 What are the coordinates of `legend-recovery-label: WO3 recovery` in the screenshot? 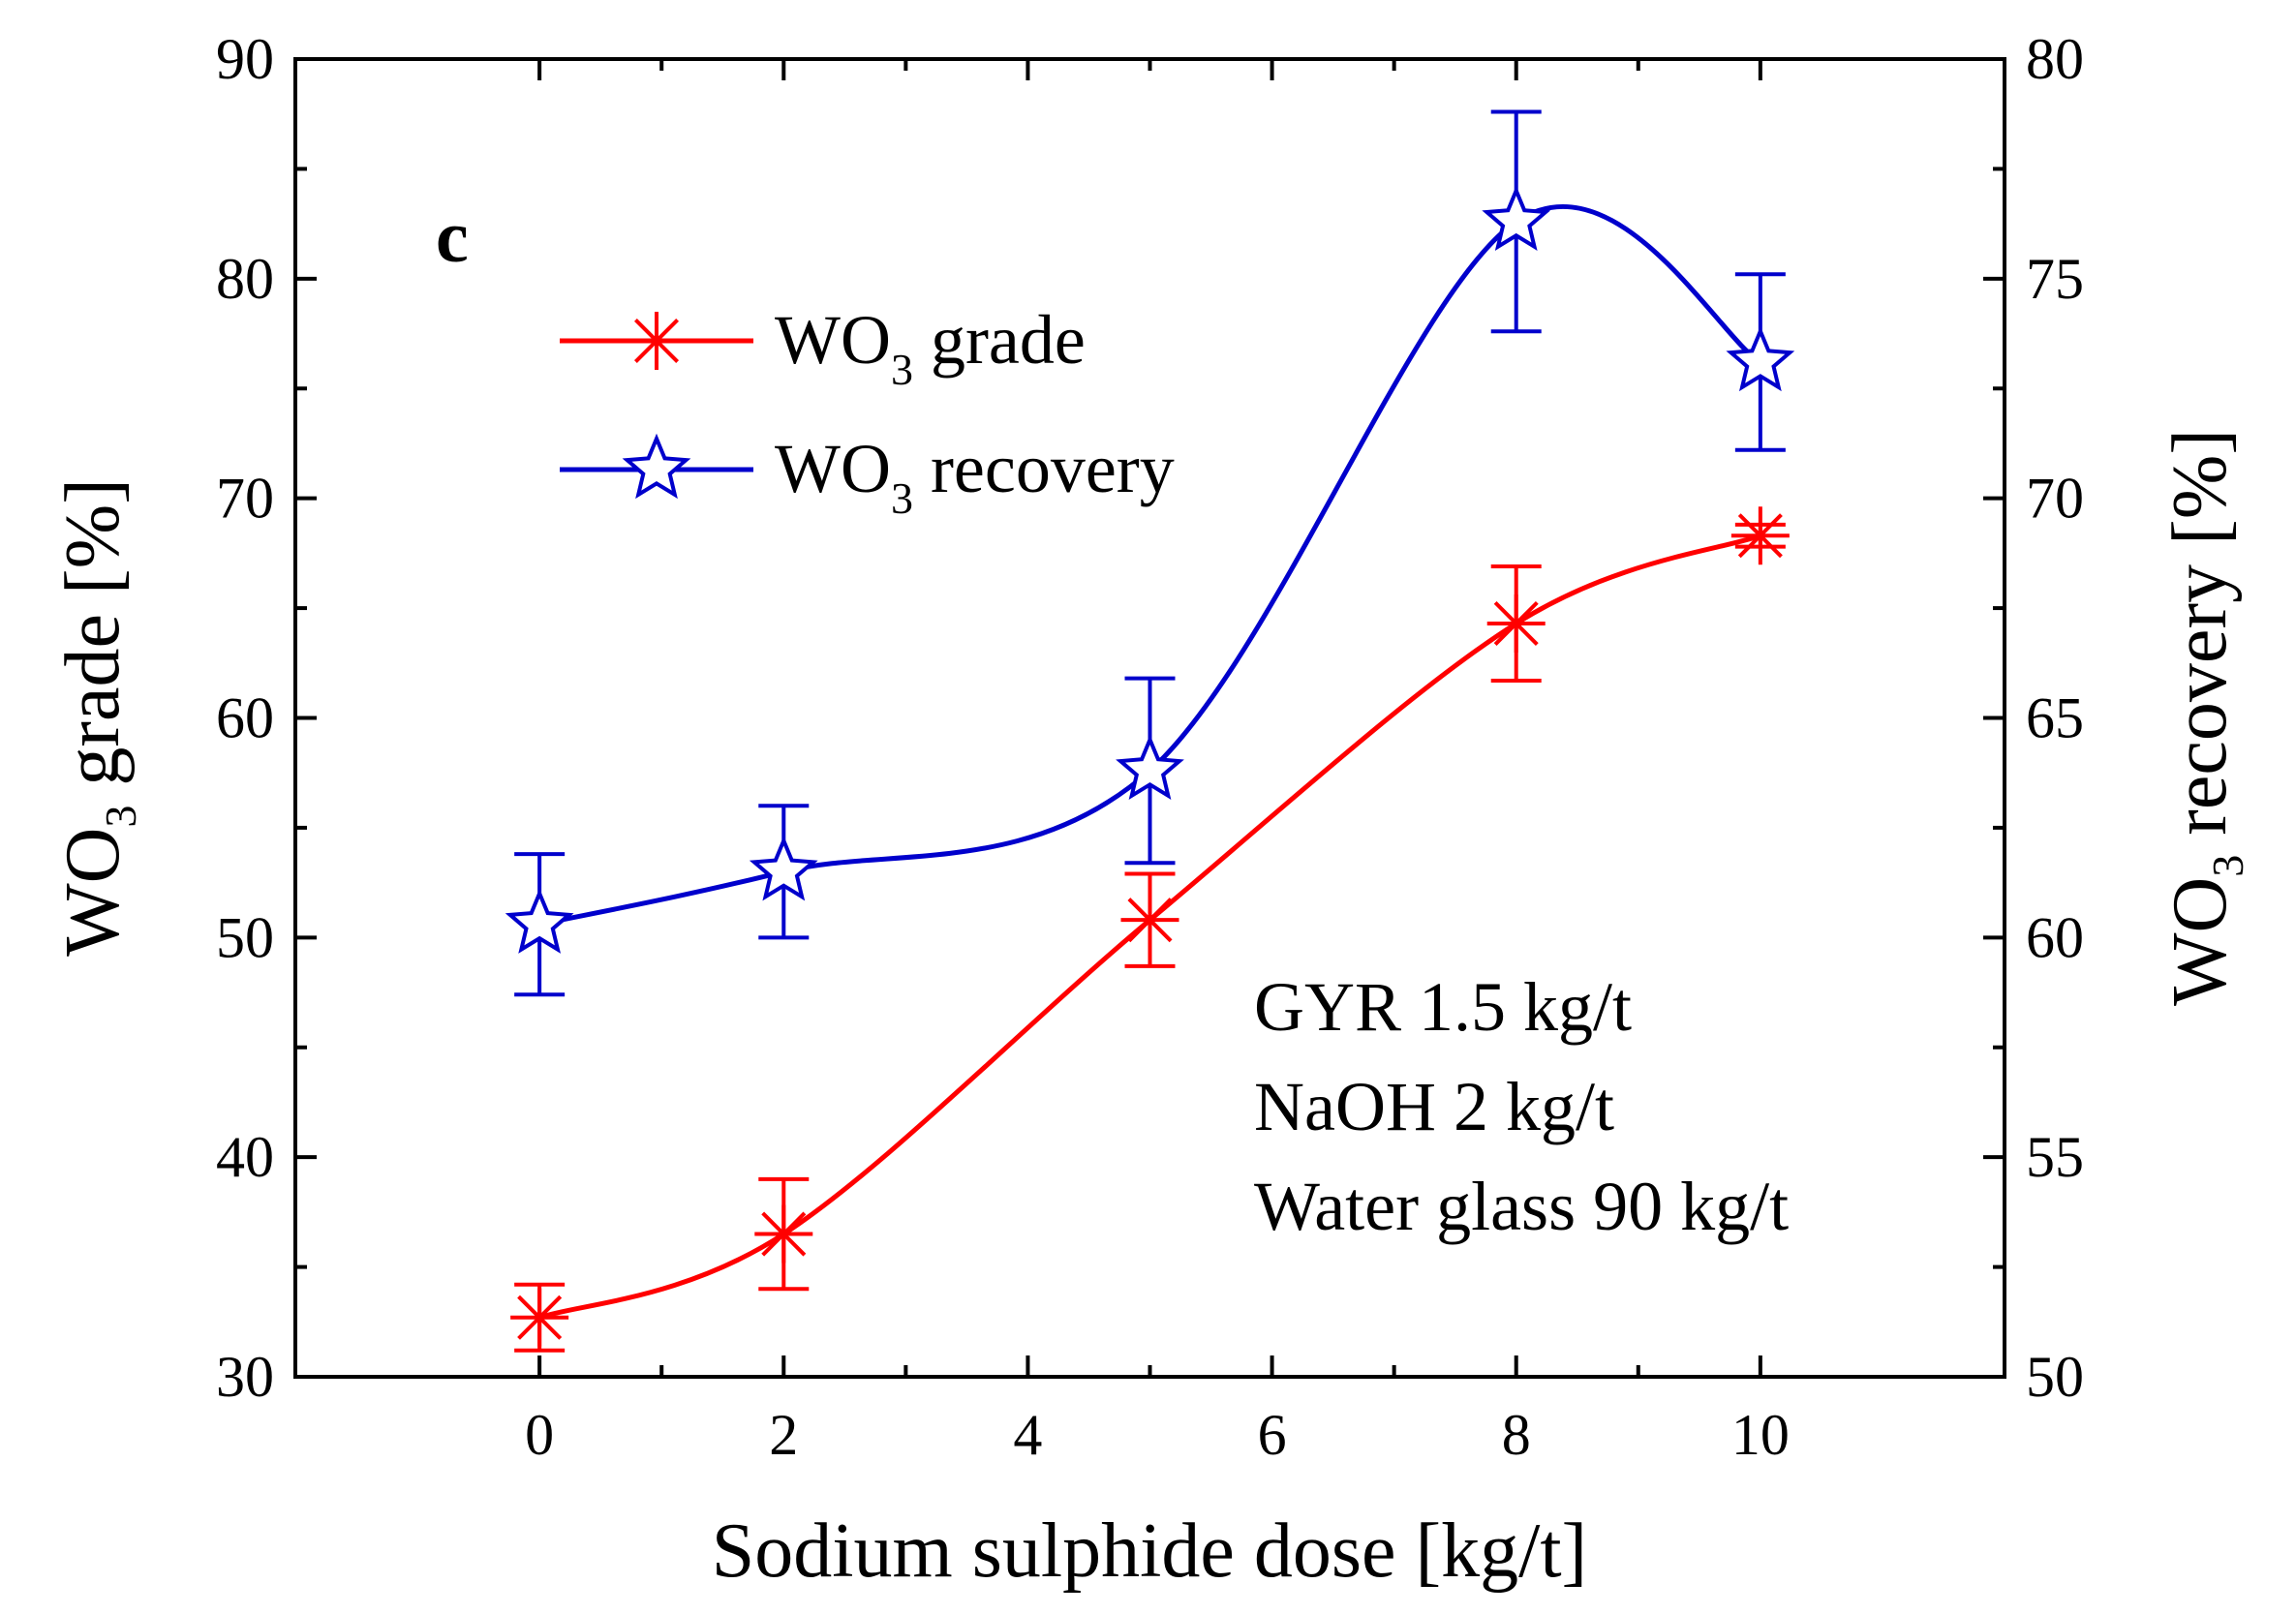 It's located at (975, 476).